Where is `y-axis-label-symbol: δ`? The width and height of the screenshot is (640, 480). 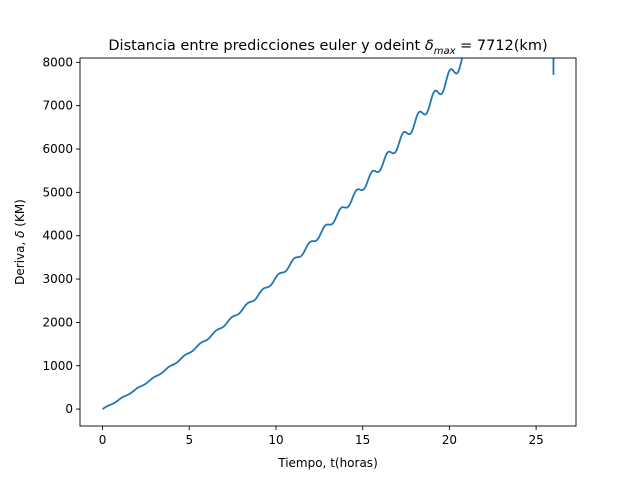
y-axis-label-symbol: δ is located at coordinates (20, 234).